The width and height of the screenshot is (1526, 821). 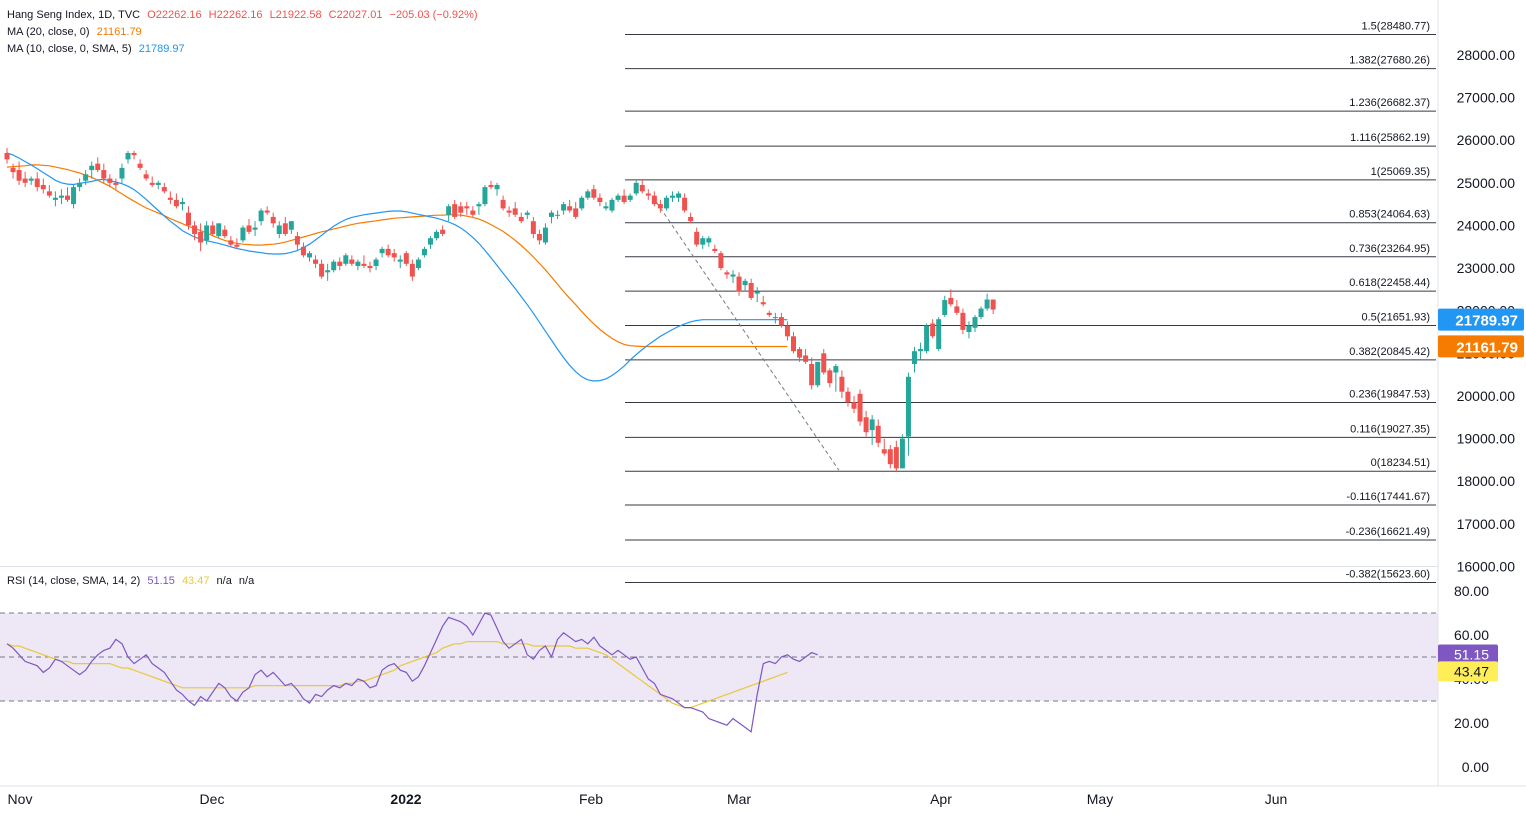 I want to click on rsi-label: RSI (14, close, SMA, 14, 2), so click(x=74, y=581).